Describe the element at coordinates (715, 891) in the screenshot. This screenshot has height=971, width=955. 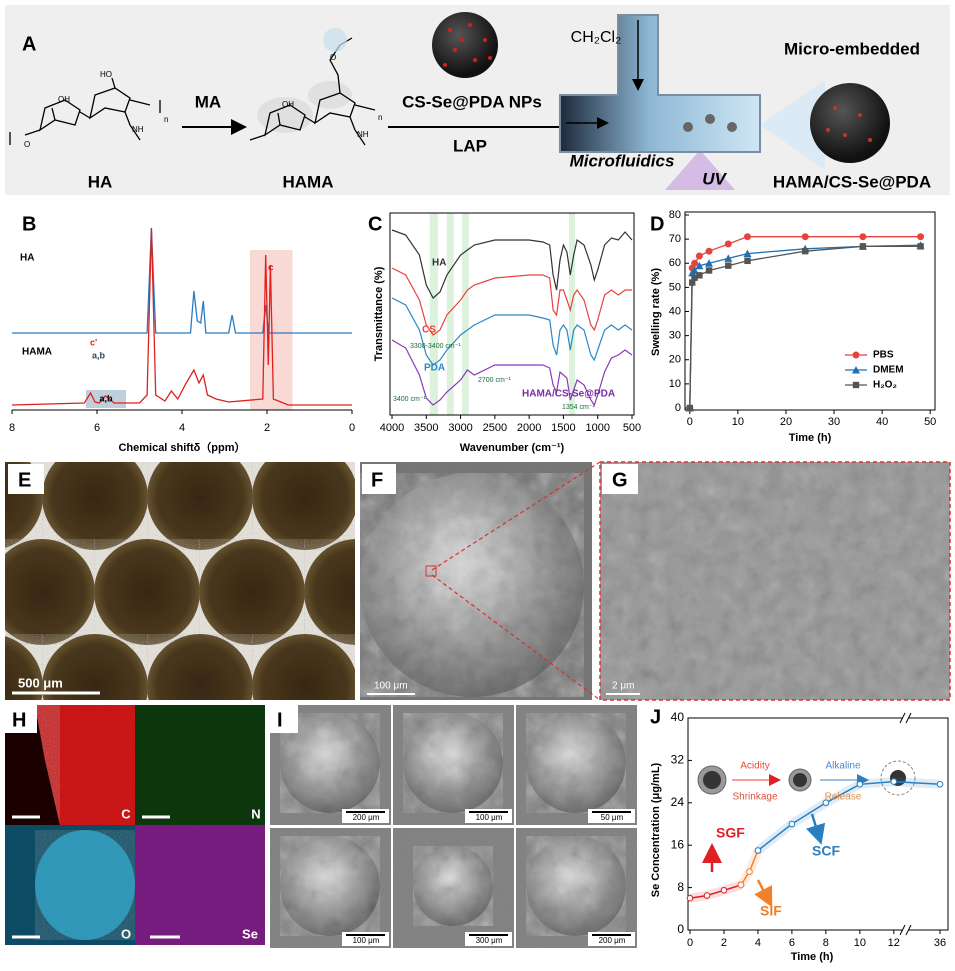
I see `series-line` at that location.